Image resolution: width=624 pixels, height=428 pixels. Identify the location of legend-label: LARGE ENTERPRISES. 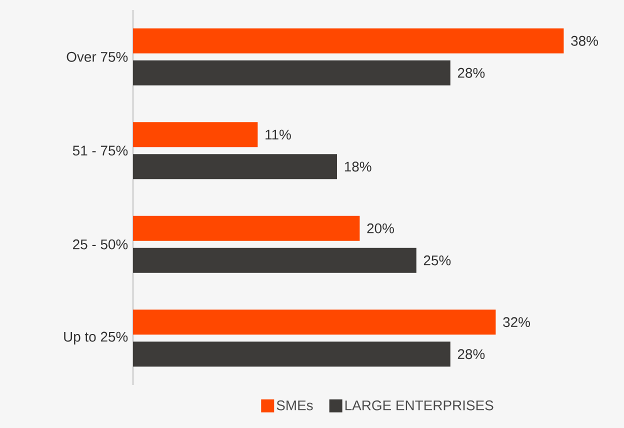
(419, 405).